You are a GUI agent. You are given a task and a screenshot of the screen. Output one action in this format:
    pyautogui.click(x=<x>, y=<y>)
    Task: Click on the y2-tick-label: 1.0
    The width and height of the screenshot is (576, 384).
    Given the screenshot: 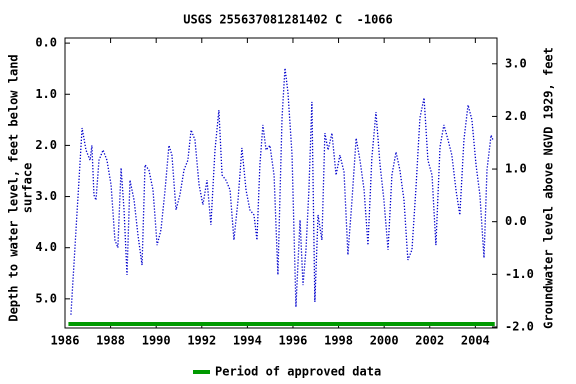 What is the action you would take?
    pyautogui.click(x=516, y=169)
    